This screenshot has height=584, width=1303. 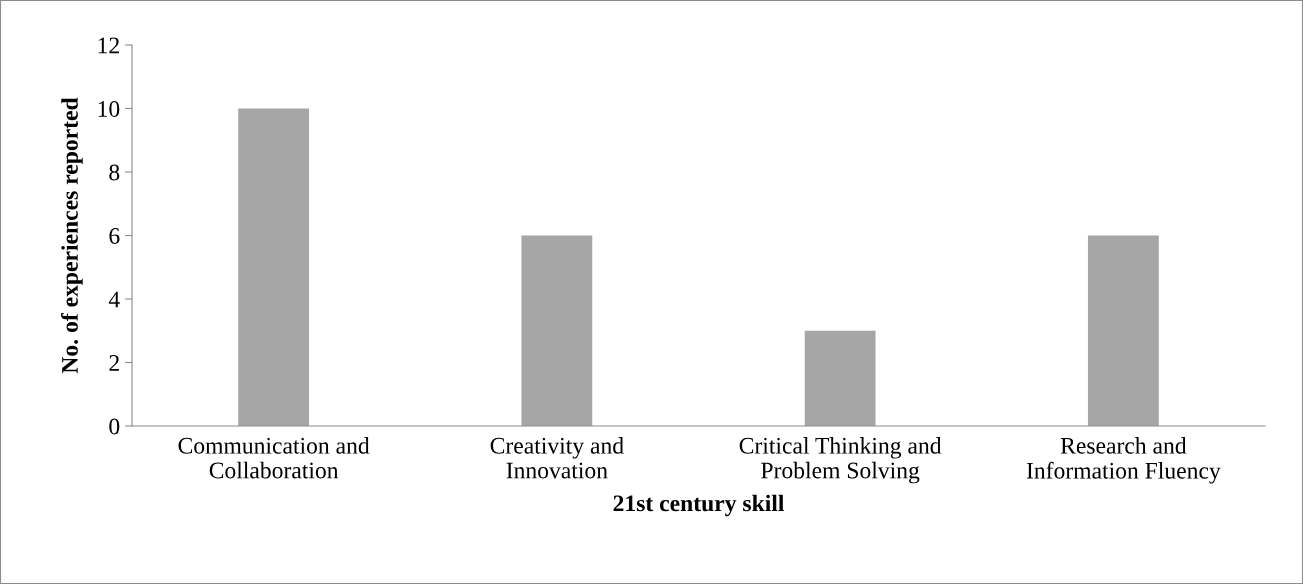 I want to click on y-axis-title: No. of experiences reported, so click(x=72, y=235).